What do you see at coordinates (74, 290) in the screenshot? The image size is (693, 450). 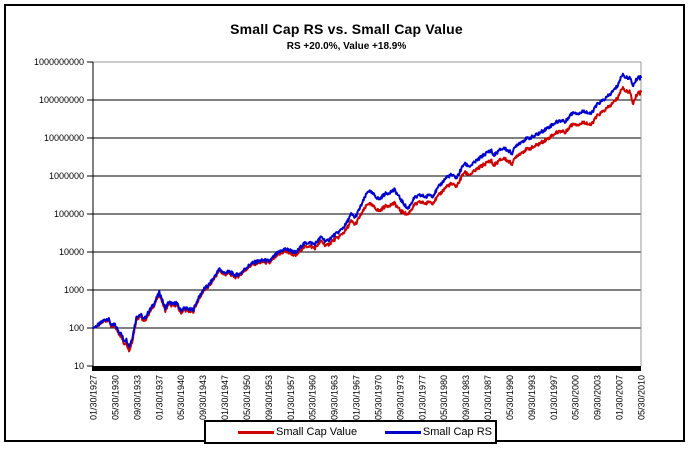 I see `y-axis-tick-label: 1000` at bounding box center [74, 290].